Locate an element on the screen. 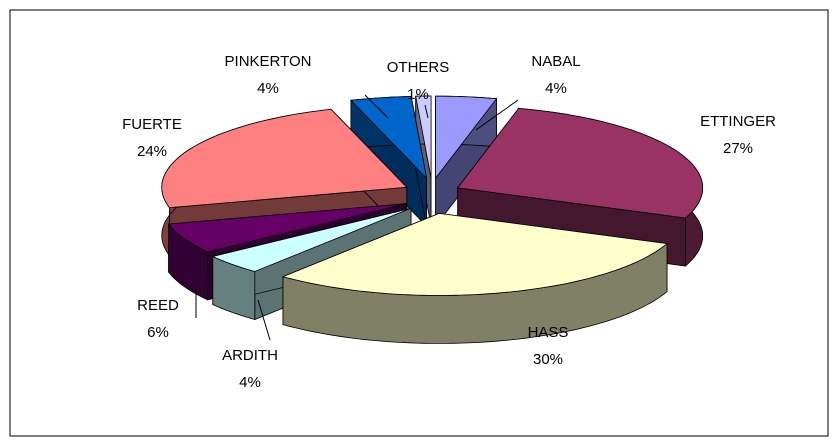  slice-label: OTHERS is located at coordinates (418, 67).